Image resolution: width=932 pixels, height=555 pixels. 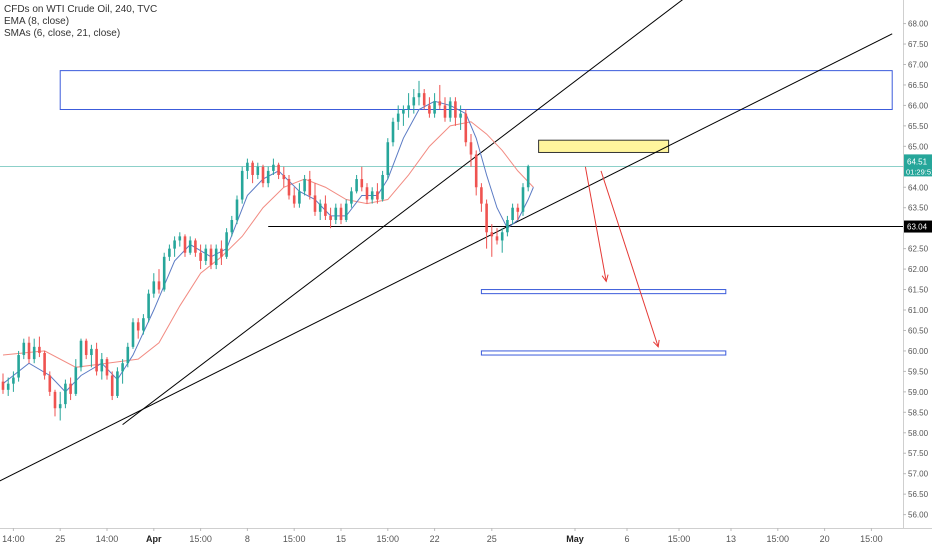 I want to click on legend-symbol: CFDs on WTI Crude Oil, 240, TVC, so click(x=81, y=9).